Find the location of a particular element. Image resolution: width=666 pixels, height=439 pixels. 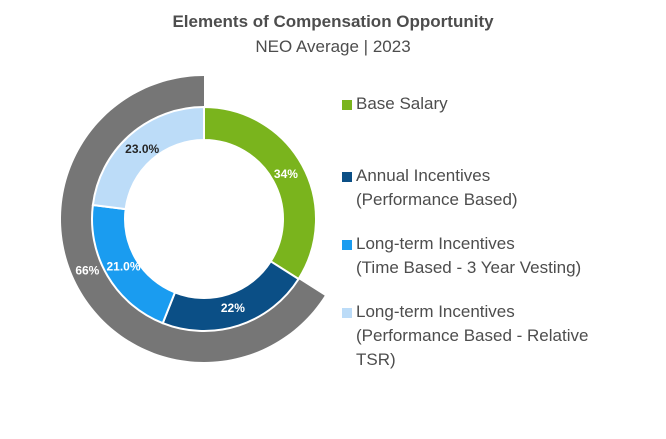

slice-label-0: 34% is located at coordinates (286, 174).